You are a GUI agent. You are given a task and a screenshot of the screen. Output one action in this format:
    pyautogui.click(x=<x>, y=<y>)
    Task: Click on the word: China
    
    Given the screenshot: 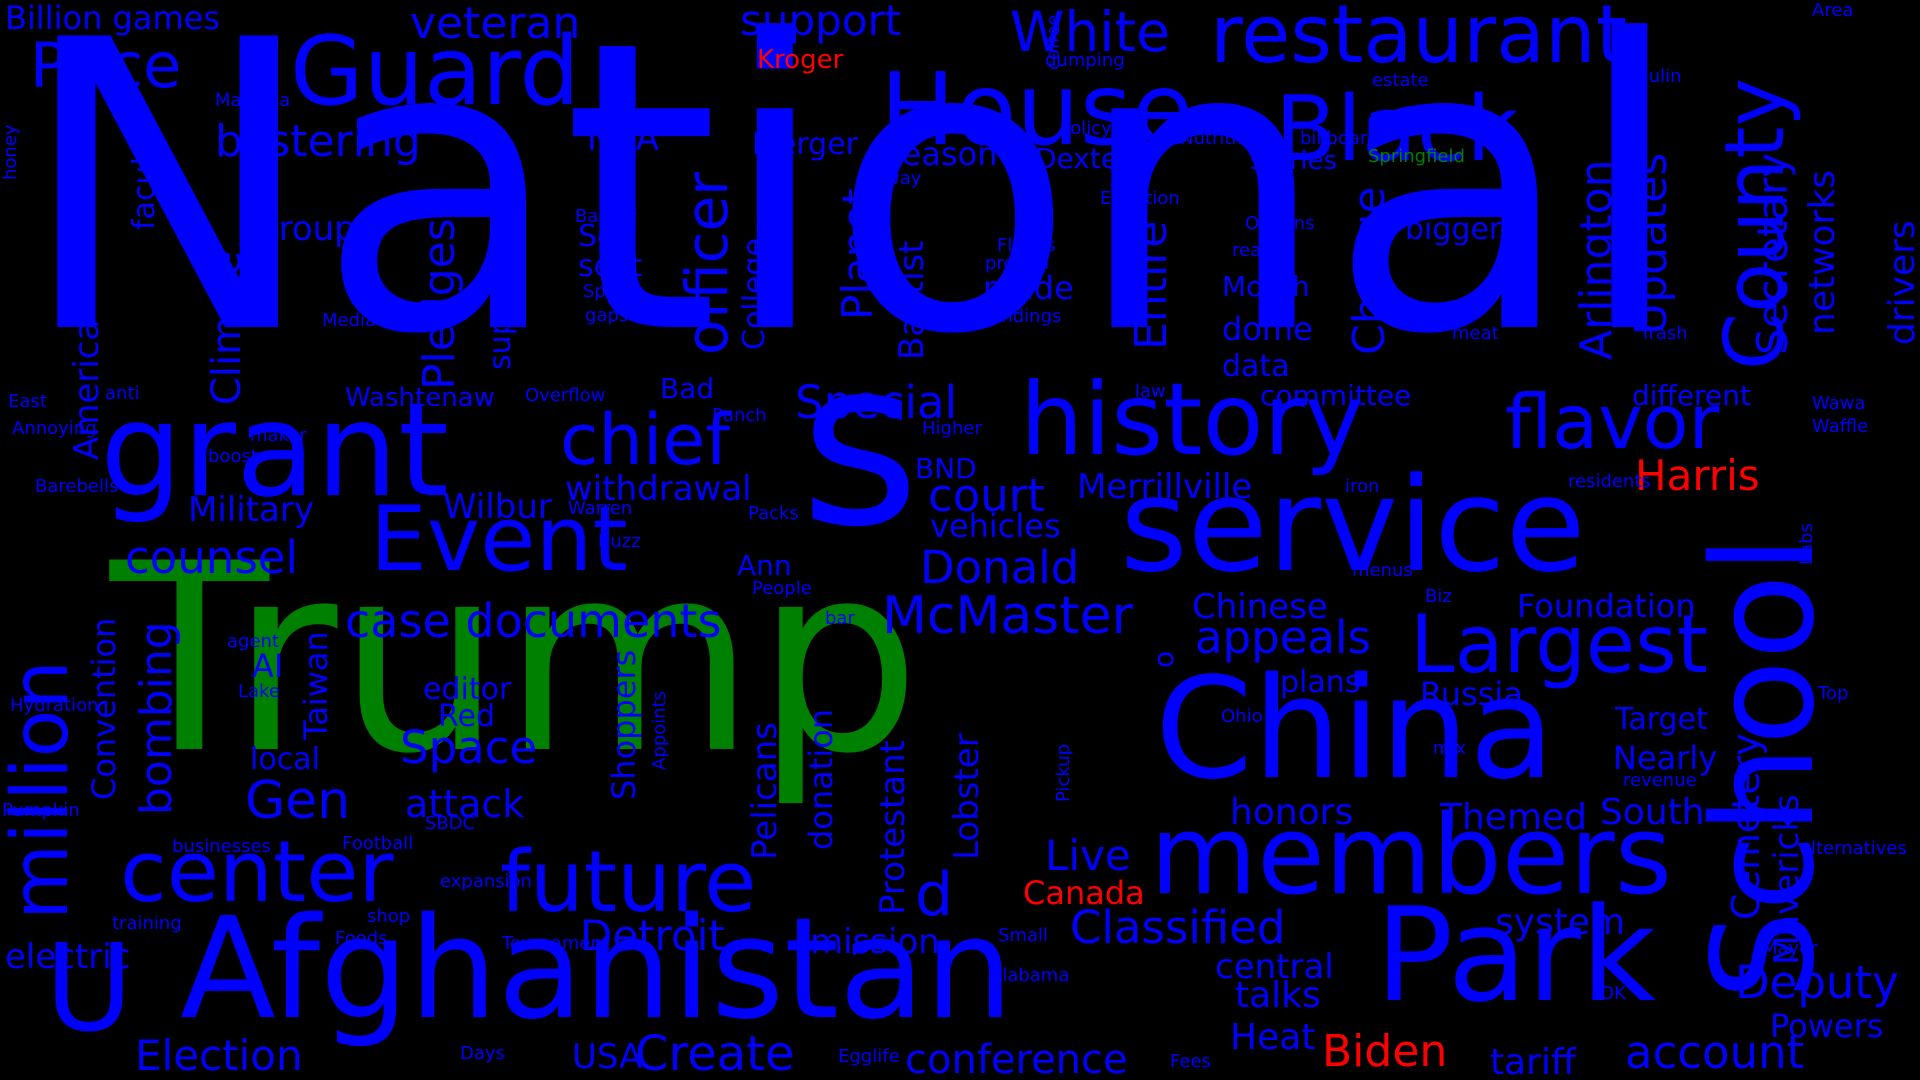 What is the action you would take?
    pyautogui.click(x=1355, y=729)
    